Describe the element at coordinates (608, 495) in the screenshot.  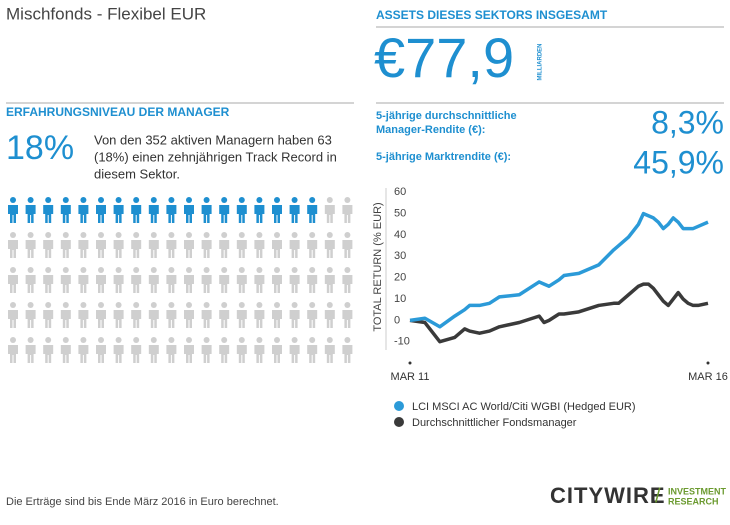
I see `logo: CITYWIRE` at that location.